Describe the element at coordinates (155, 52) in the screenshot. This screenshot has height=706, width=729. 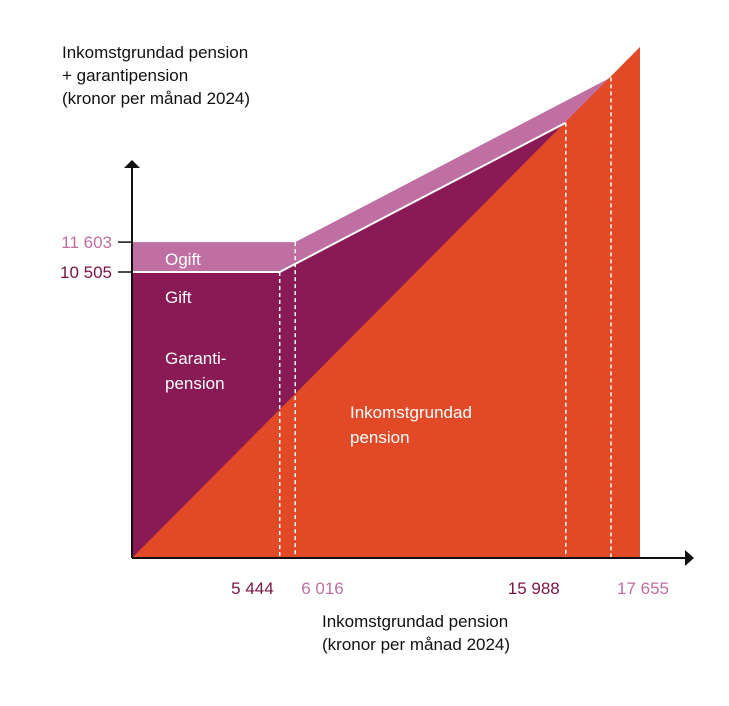
I see `y-axis-title-line-1: Inkomstgrundad pension` at that location.